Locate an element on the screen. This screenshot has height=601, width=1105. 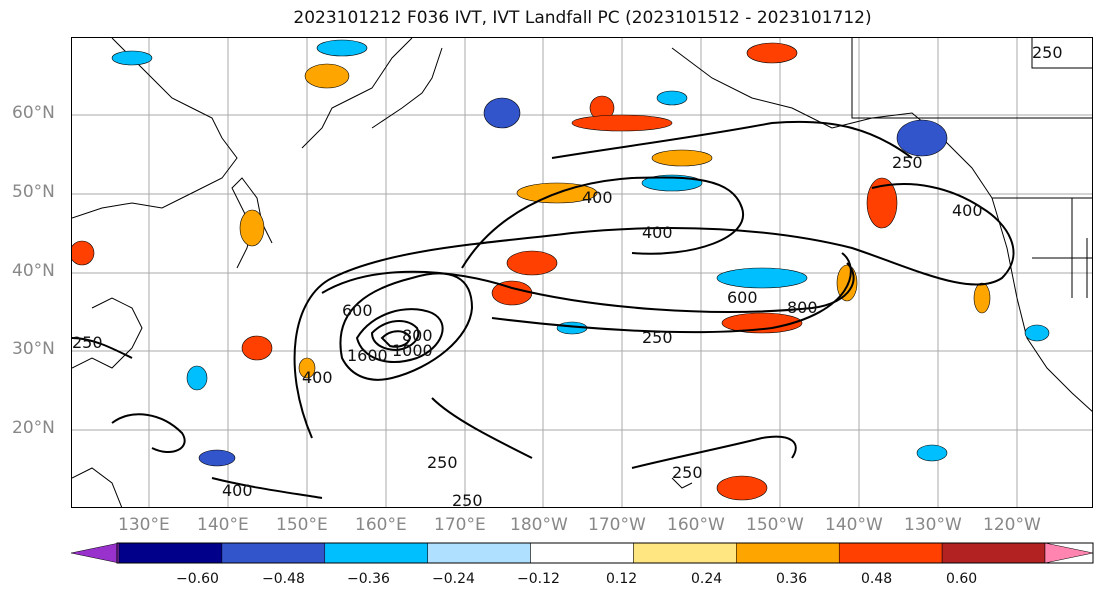
colorbar-tick: 0.24 is located at coordinates (707, 579).